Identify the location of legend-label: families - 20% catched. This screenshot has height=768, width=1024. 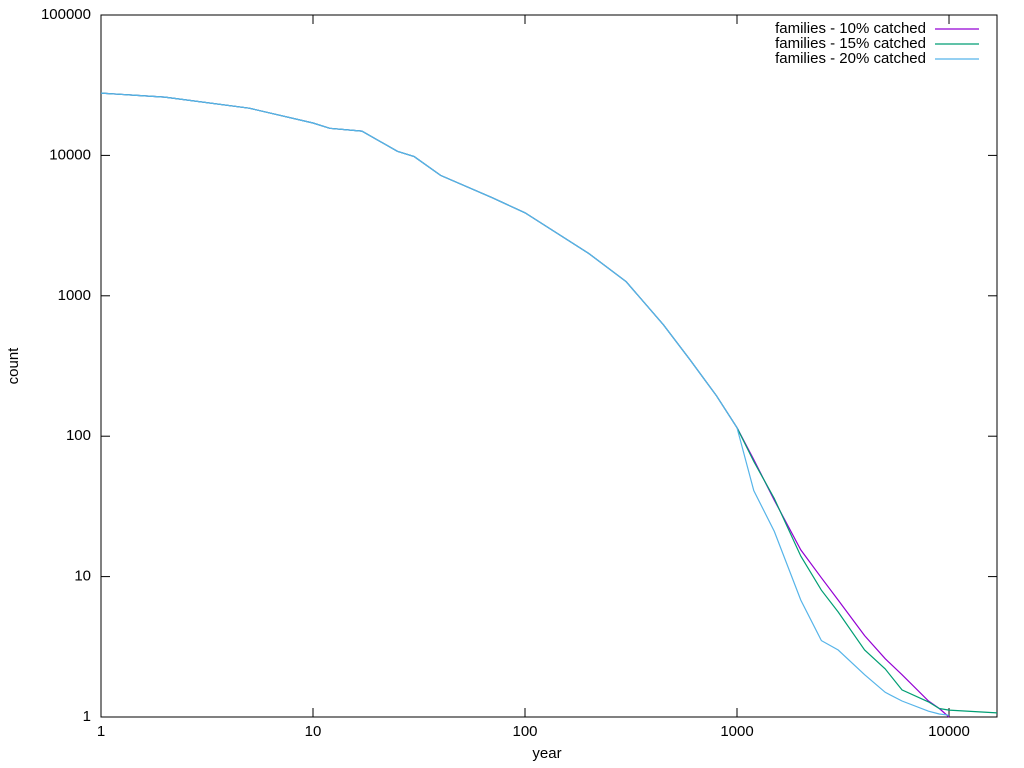
(850, 58).